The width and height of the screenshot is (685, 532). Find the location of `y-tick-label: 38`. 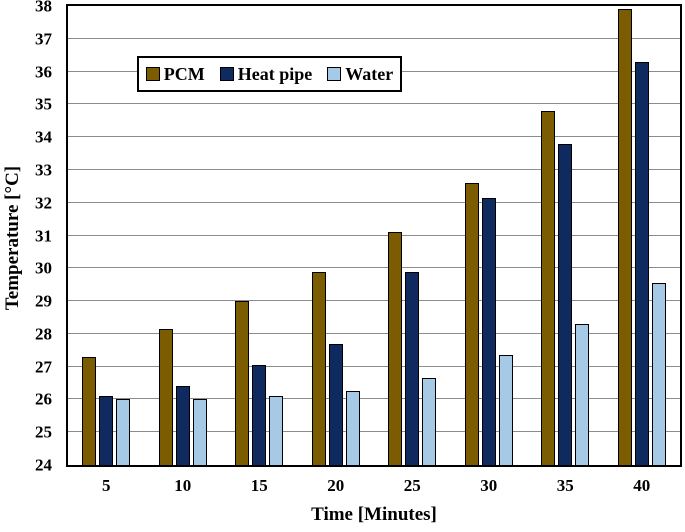

y-tick-label: 38 is located at coordinates (43, 8).